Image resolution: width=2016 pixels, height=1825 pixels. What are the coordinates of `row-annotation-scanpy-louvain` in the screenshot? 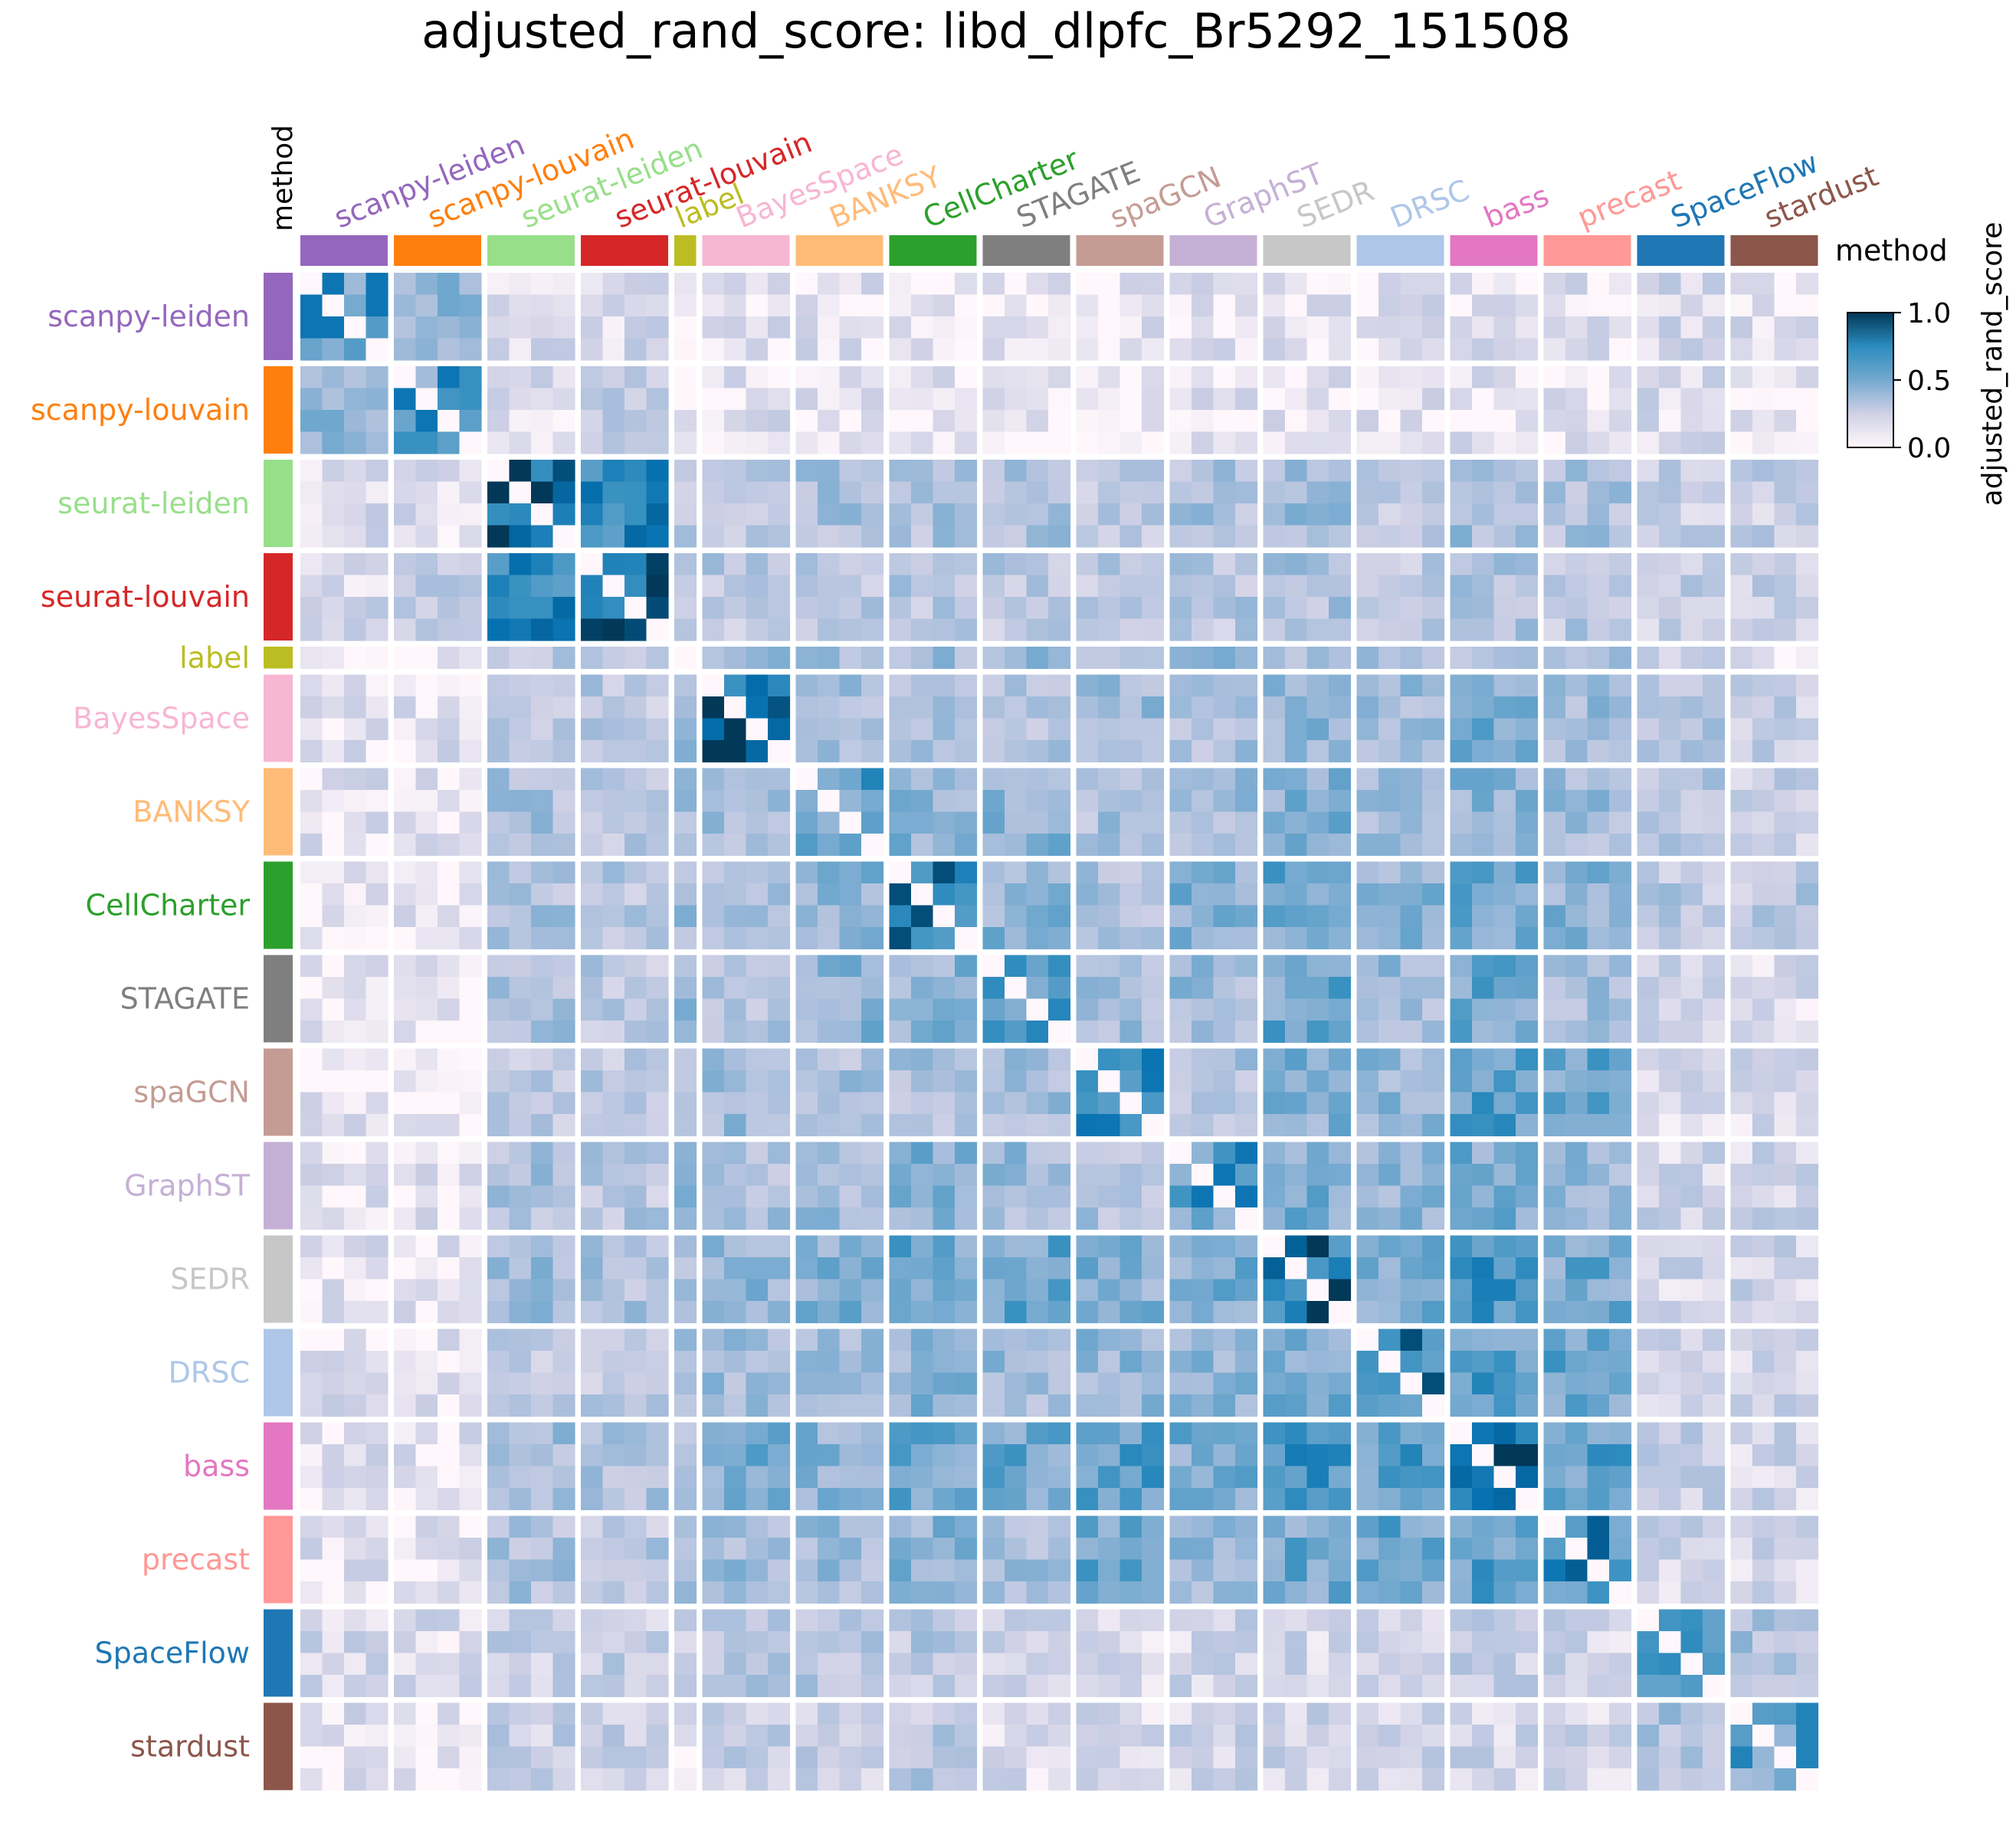 It's located at (278, 410).